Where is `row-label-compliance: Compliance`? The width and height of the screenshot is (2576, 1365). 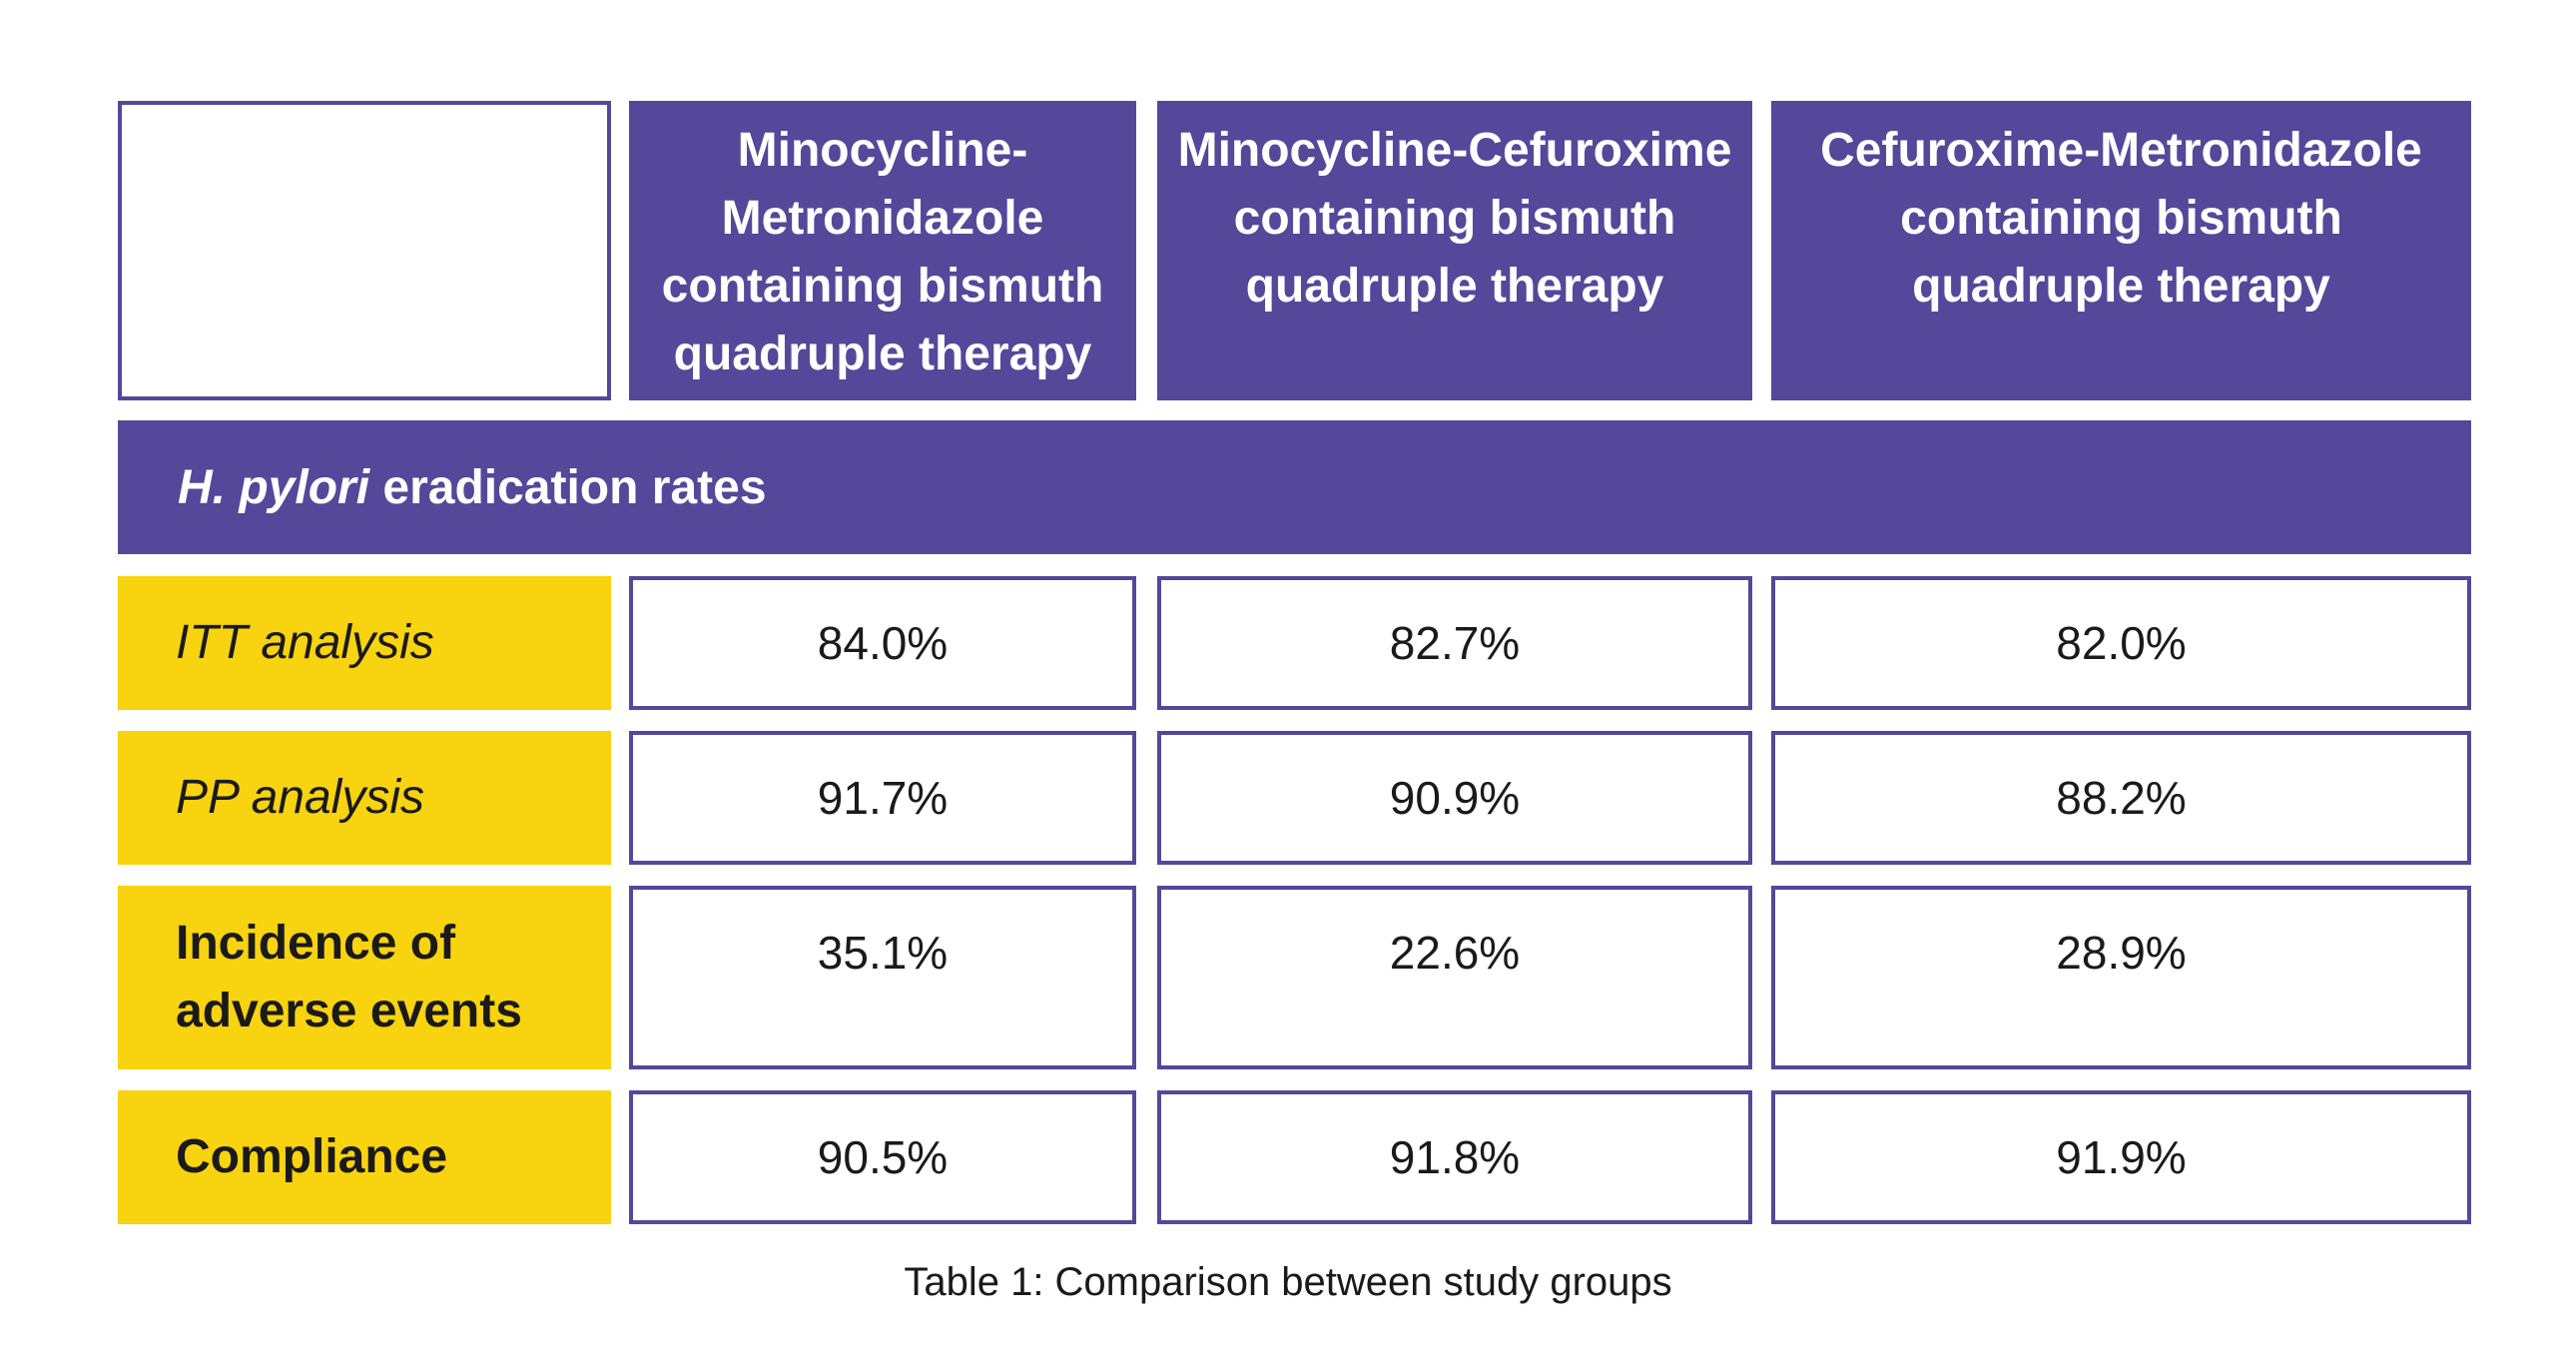 row-label-compliance: Compliance is located at coordinates (364, 1157).